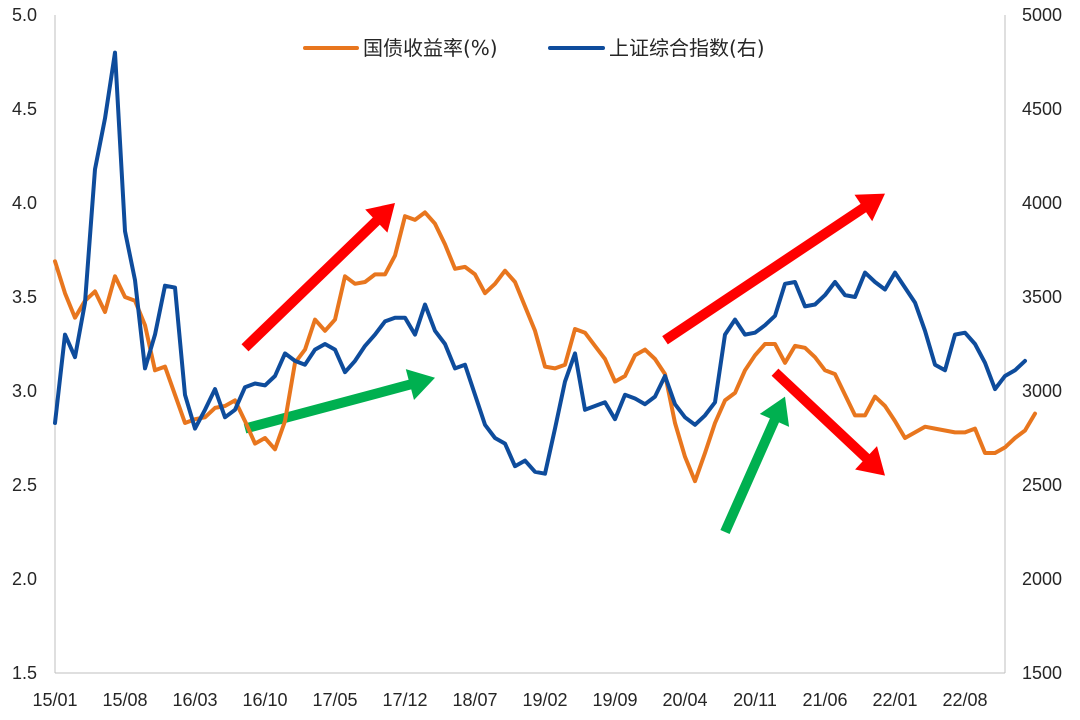 The height and width of the screenshot is (720, 1080). Describe the element at coordinates (124, 700) in the screenshot. I see `x-tick-label: 15/08` at that location.